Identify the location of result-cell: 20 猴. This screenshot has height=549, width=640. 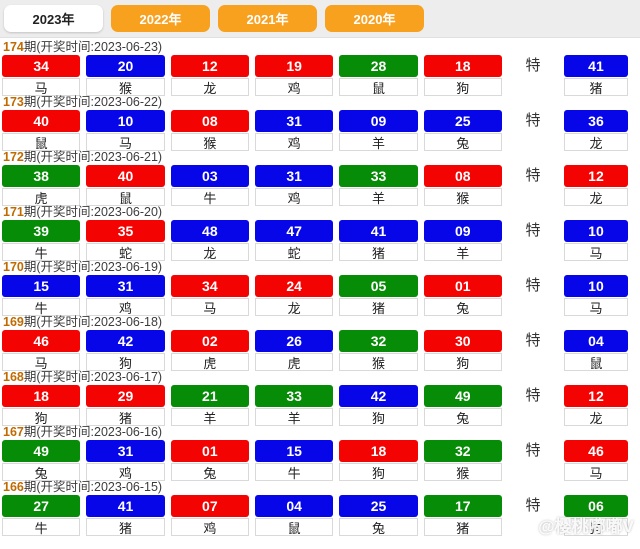
(125, 75).